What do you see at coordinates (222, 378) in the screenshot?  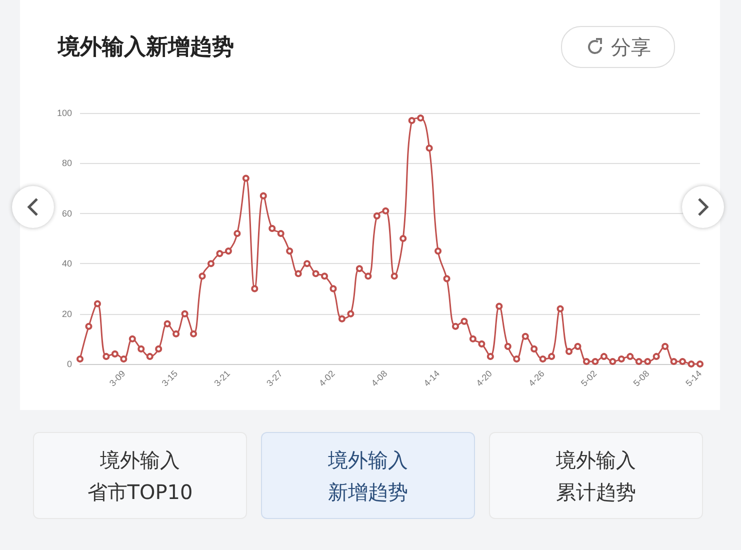 I see `x-tick-label: 3-21` at bounding box center [222, 378].